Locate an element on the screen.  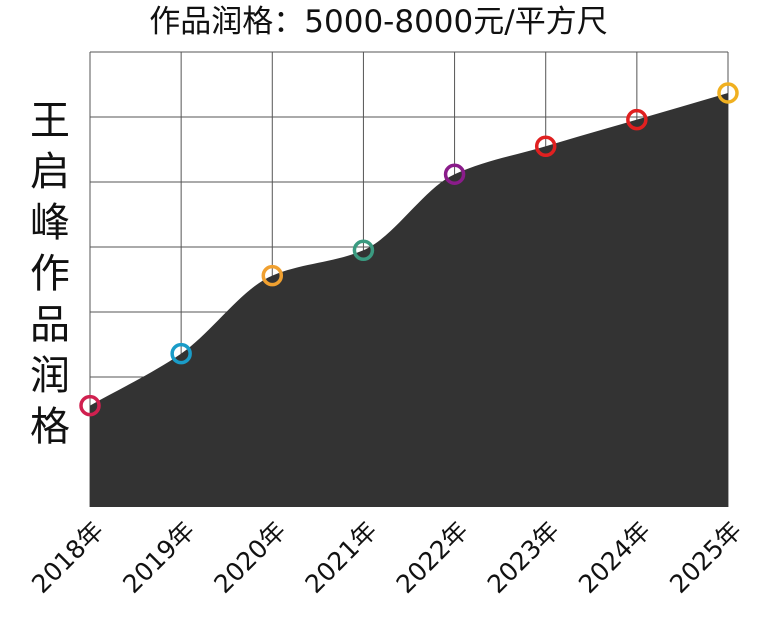
y-axis-label-char: 格 is located at coordinates (50, 427).